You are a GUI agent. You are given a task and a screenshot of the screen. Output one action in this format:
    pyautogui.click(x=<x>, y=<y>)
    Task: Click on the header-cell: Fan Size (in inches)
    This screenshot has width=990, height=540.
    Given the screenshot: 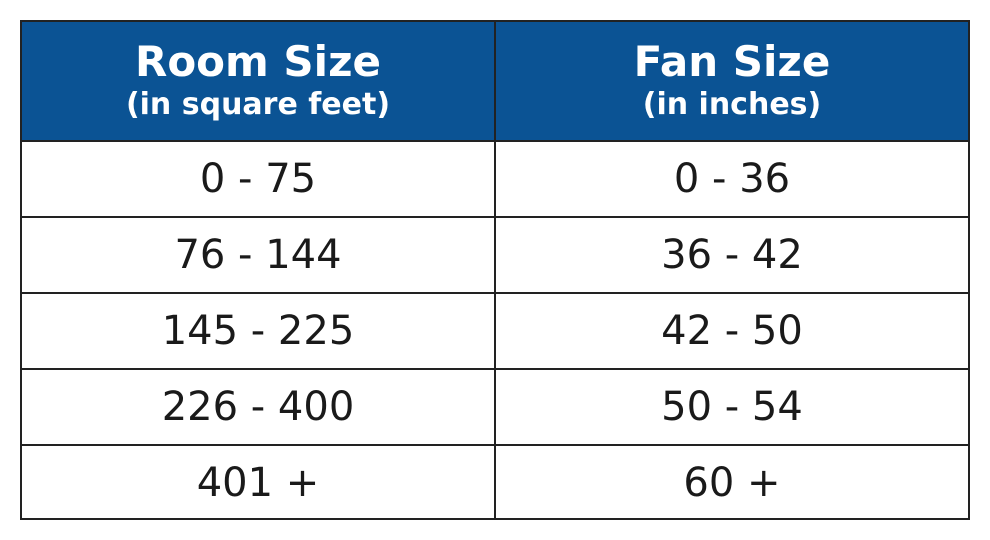 What is the action you would take?
    pyautogui.click(x=732, y=81)
    